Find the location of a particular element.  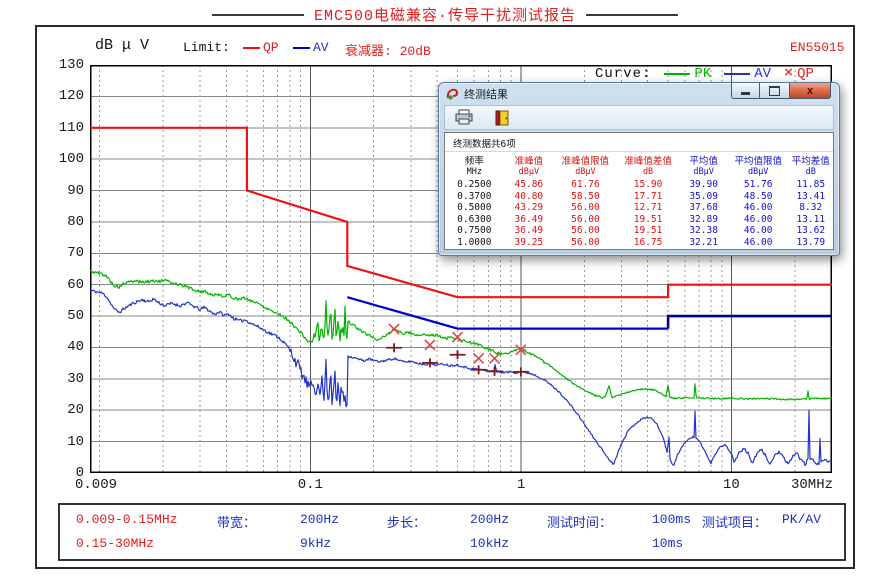

results-table-row: 1.0000 39.25 56.00 16.75 32.21 46.00 13.79 is located at coordinates (639, 243).